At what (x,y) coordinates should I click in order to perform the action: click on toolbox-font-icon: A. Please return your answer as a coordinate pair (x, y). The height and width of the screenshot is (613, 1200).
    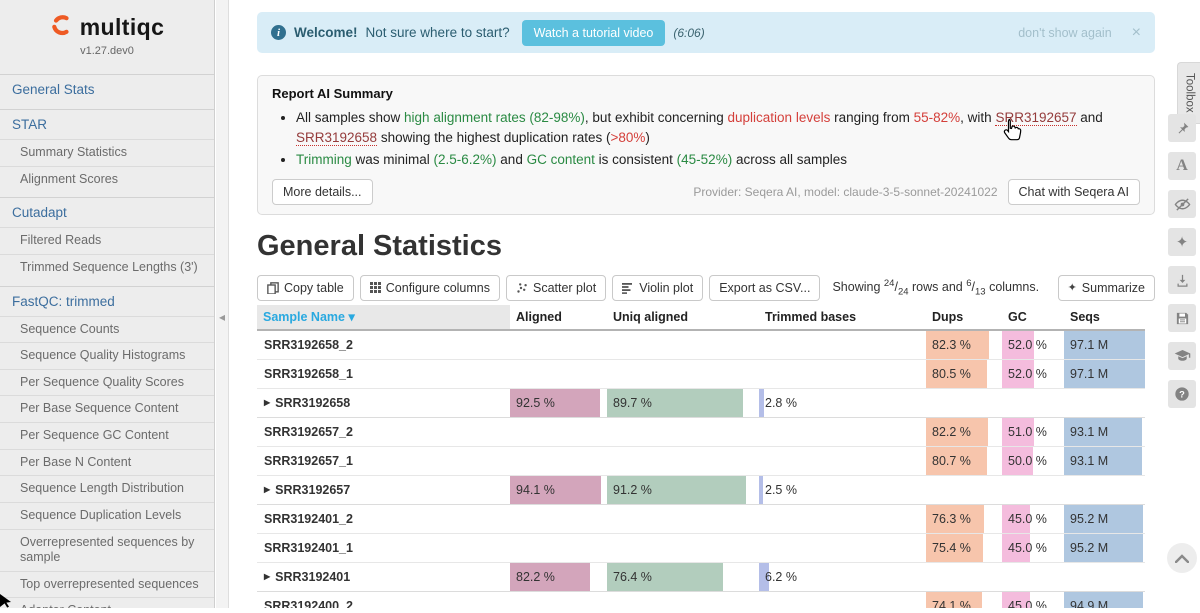
    Looking at the image, I should click on (1182, 166).